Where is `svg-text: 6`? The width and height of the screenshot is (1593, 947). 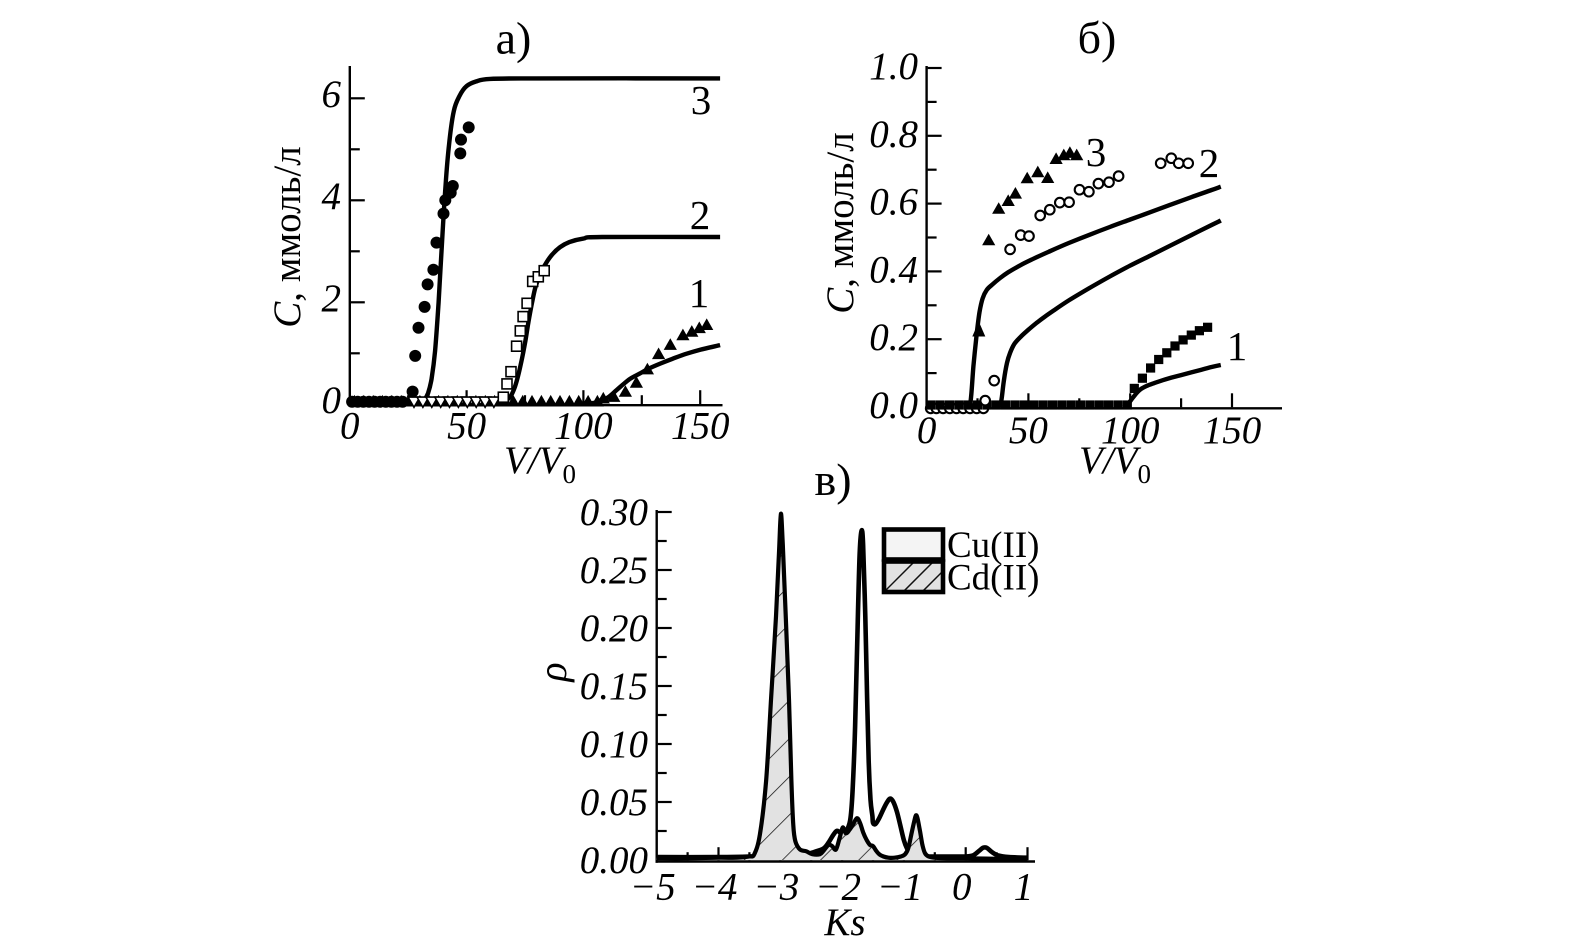 svg-text: 6 is located at coordinates (332, 94).